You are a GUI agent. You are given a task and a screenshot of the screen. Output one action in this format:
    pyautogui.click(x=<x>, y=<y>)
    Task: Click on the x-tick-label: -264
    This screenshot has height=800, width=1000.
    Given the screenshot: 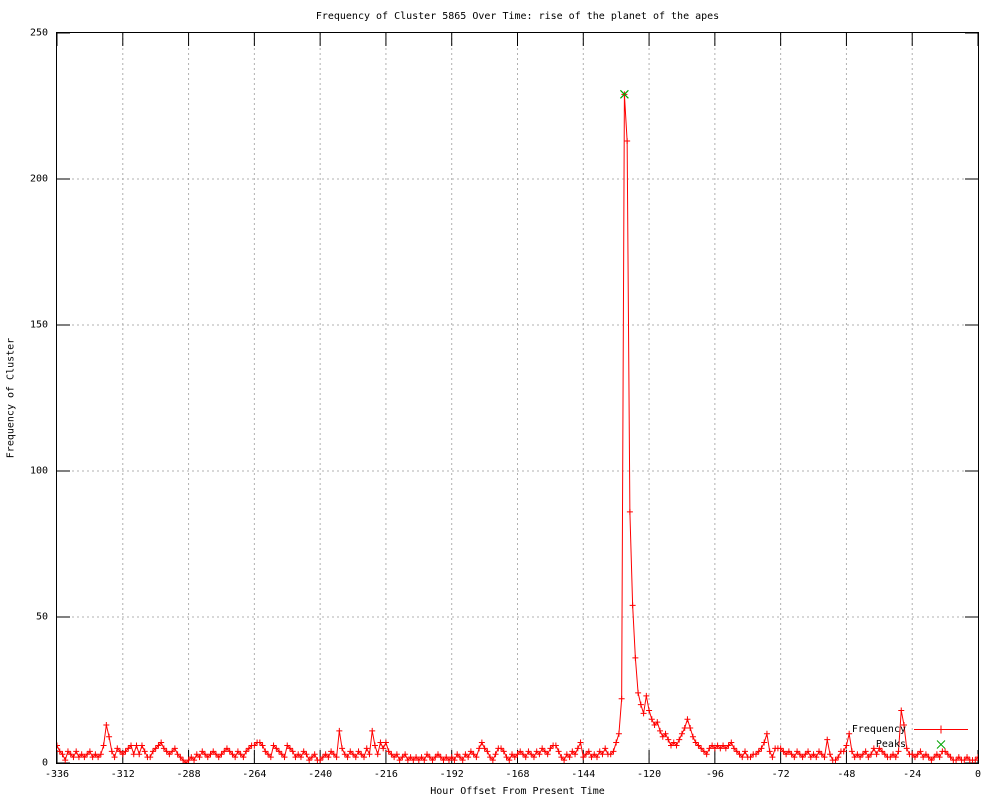 What is the action you would take?
    pyautogui.click(x=254, y=774)
    